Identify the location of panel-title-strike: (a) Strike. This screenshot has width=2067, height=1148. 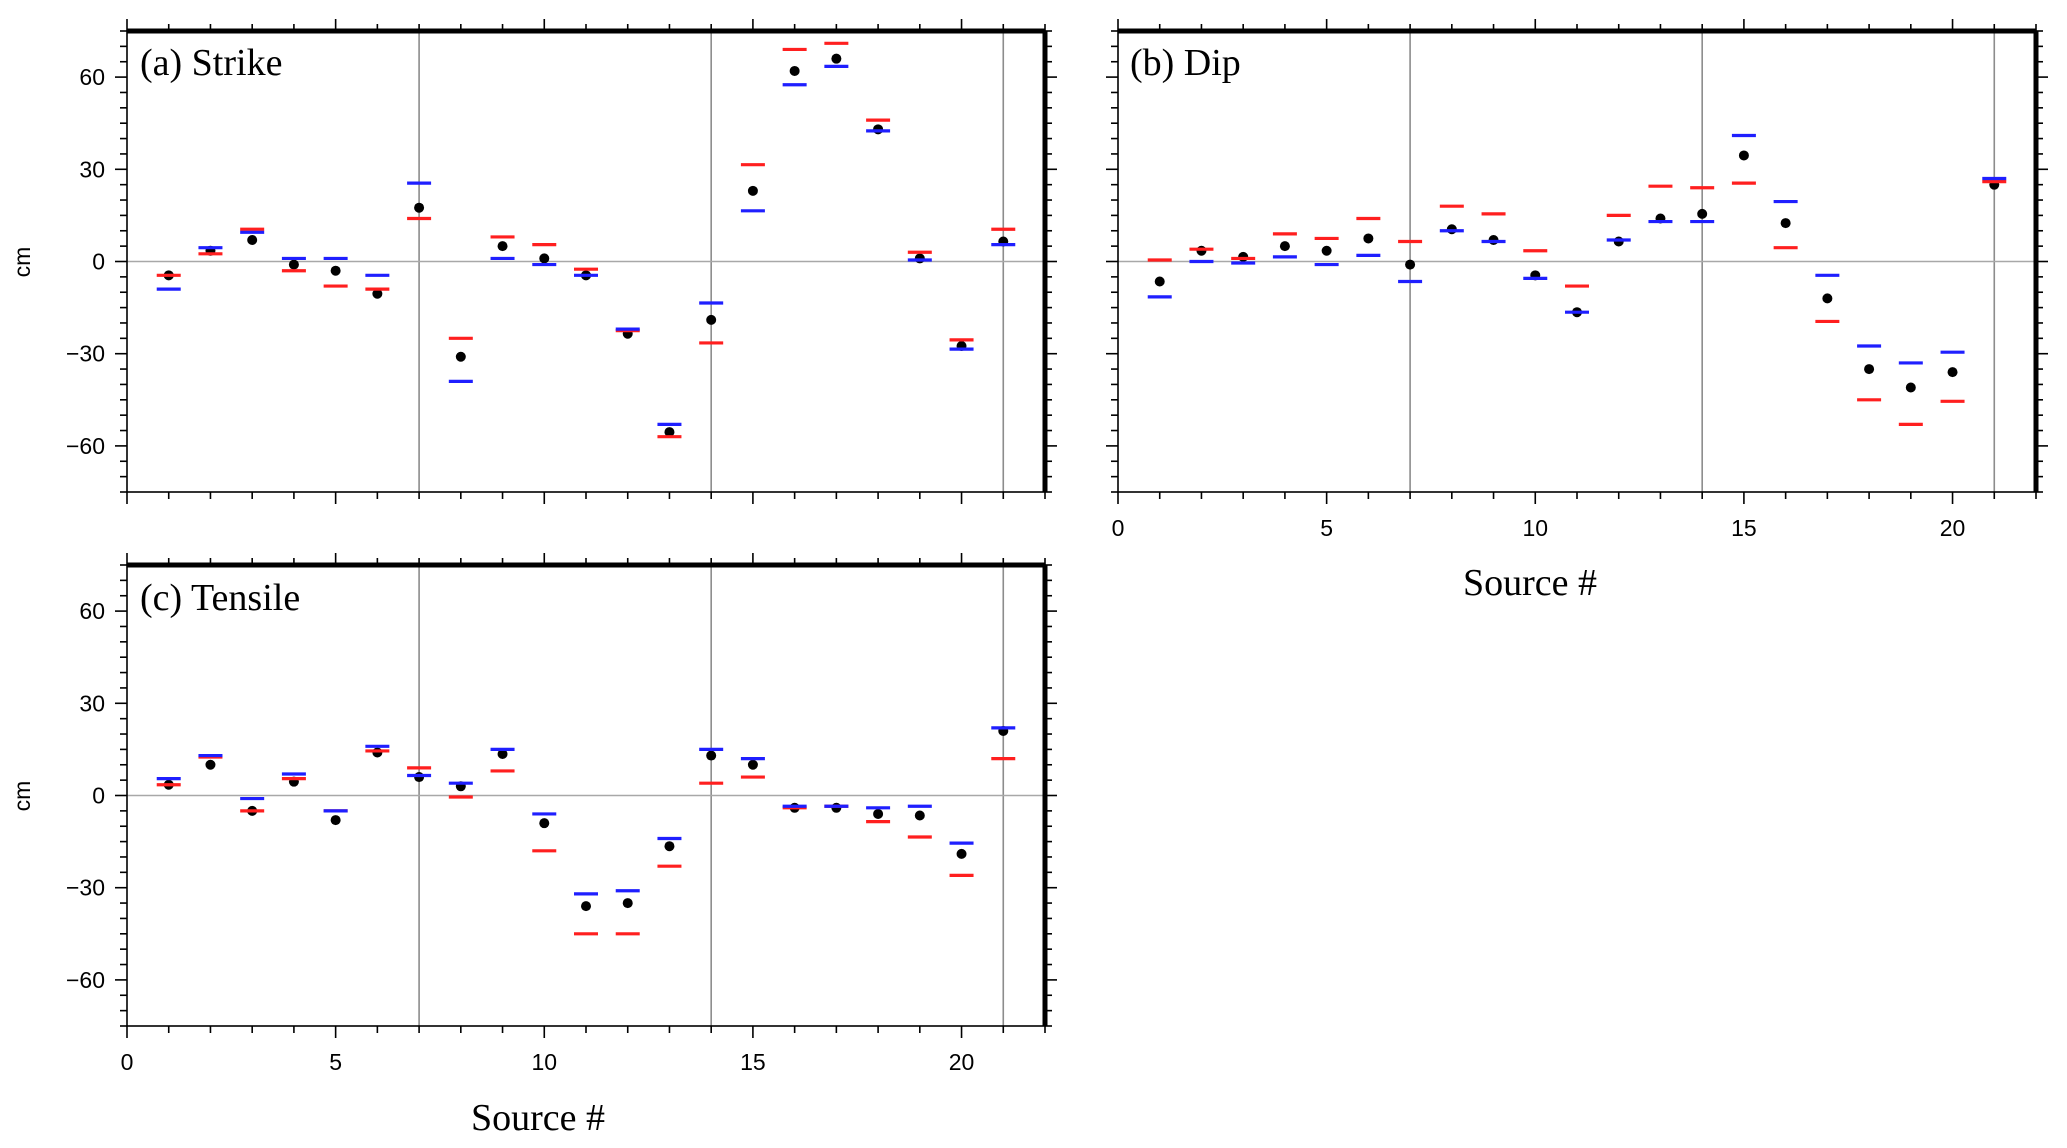
(211, 63).